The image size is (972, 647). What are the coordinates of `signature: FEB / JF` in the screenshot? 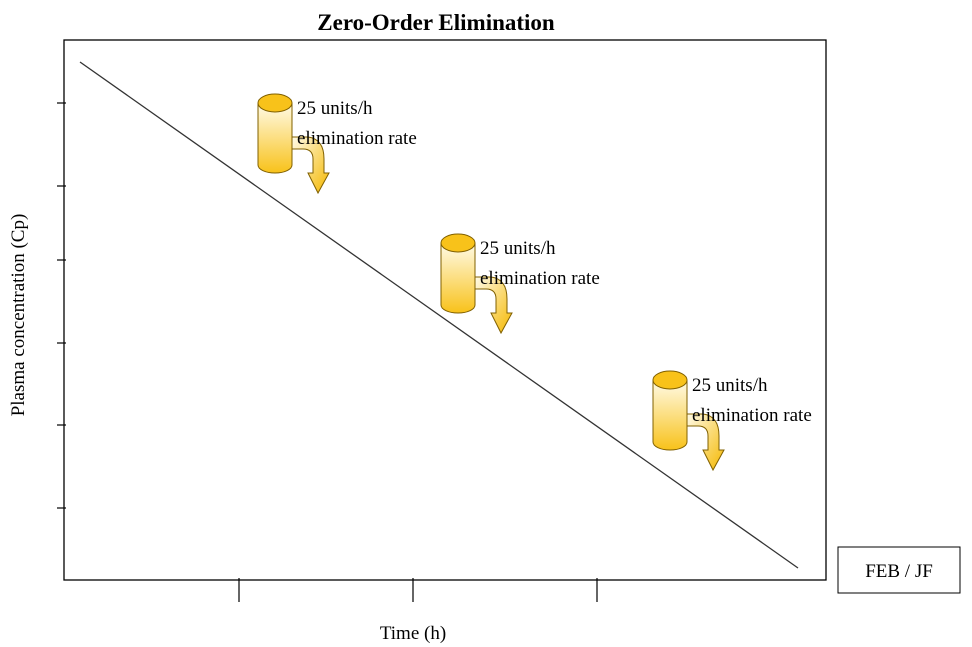 It's located at (899, 571).